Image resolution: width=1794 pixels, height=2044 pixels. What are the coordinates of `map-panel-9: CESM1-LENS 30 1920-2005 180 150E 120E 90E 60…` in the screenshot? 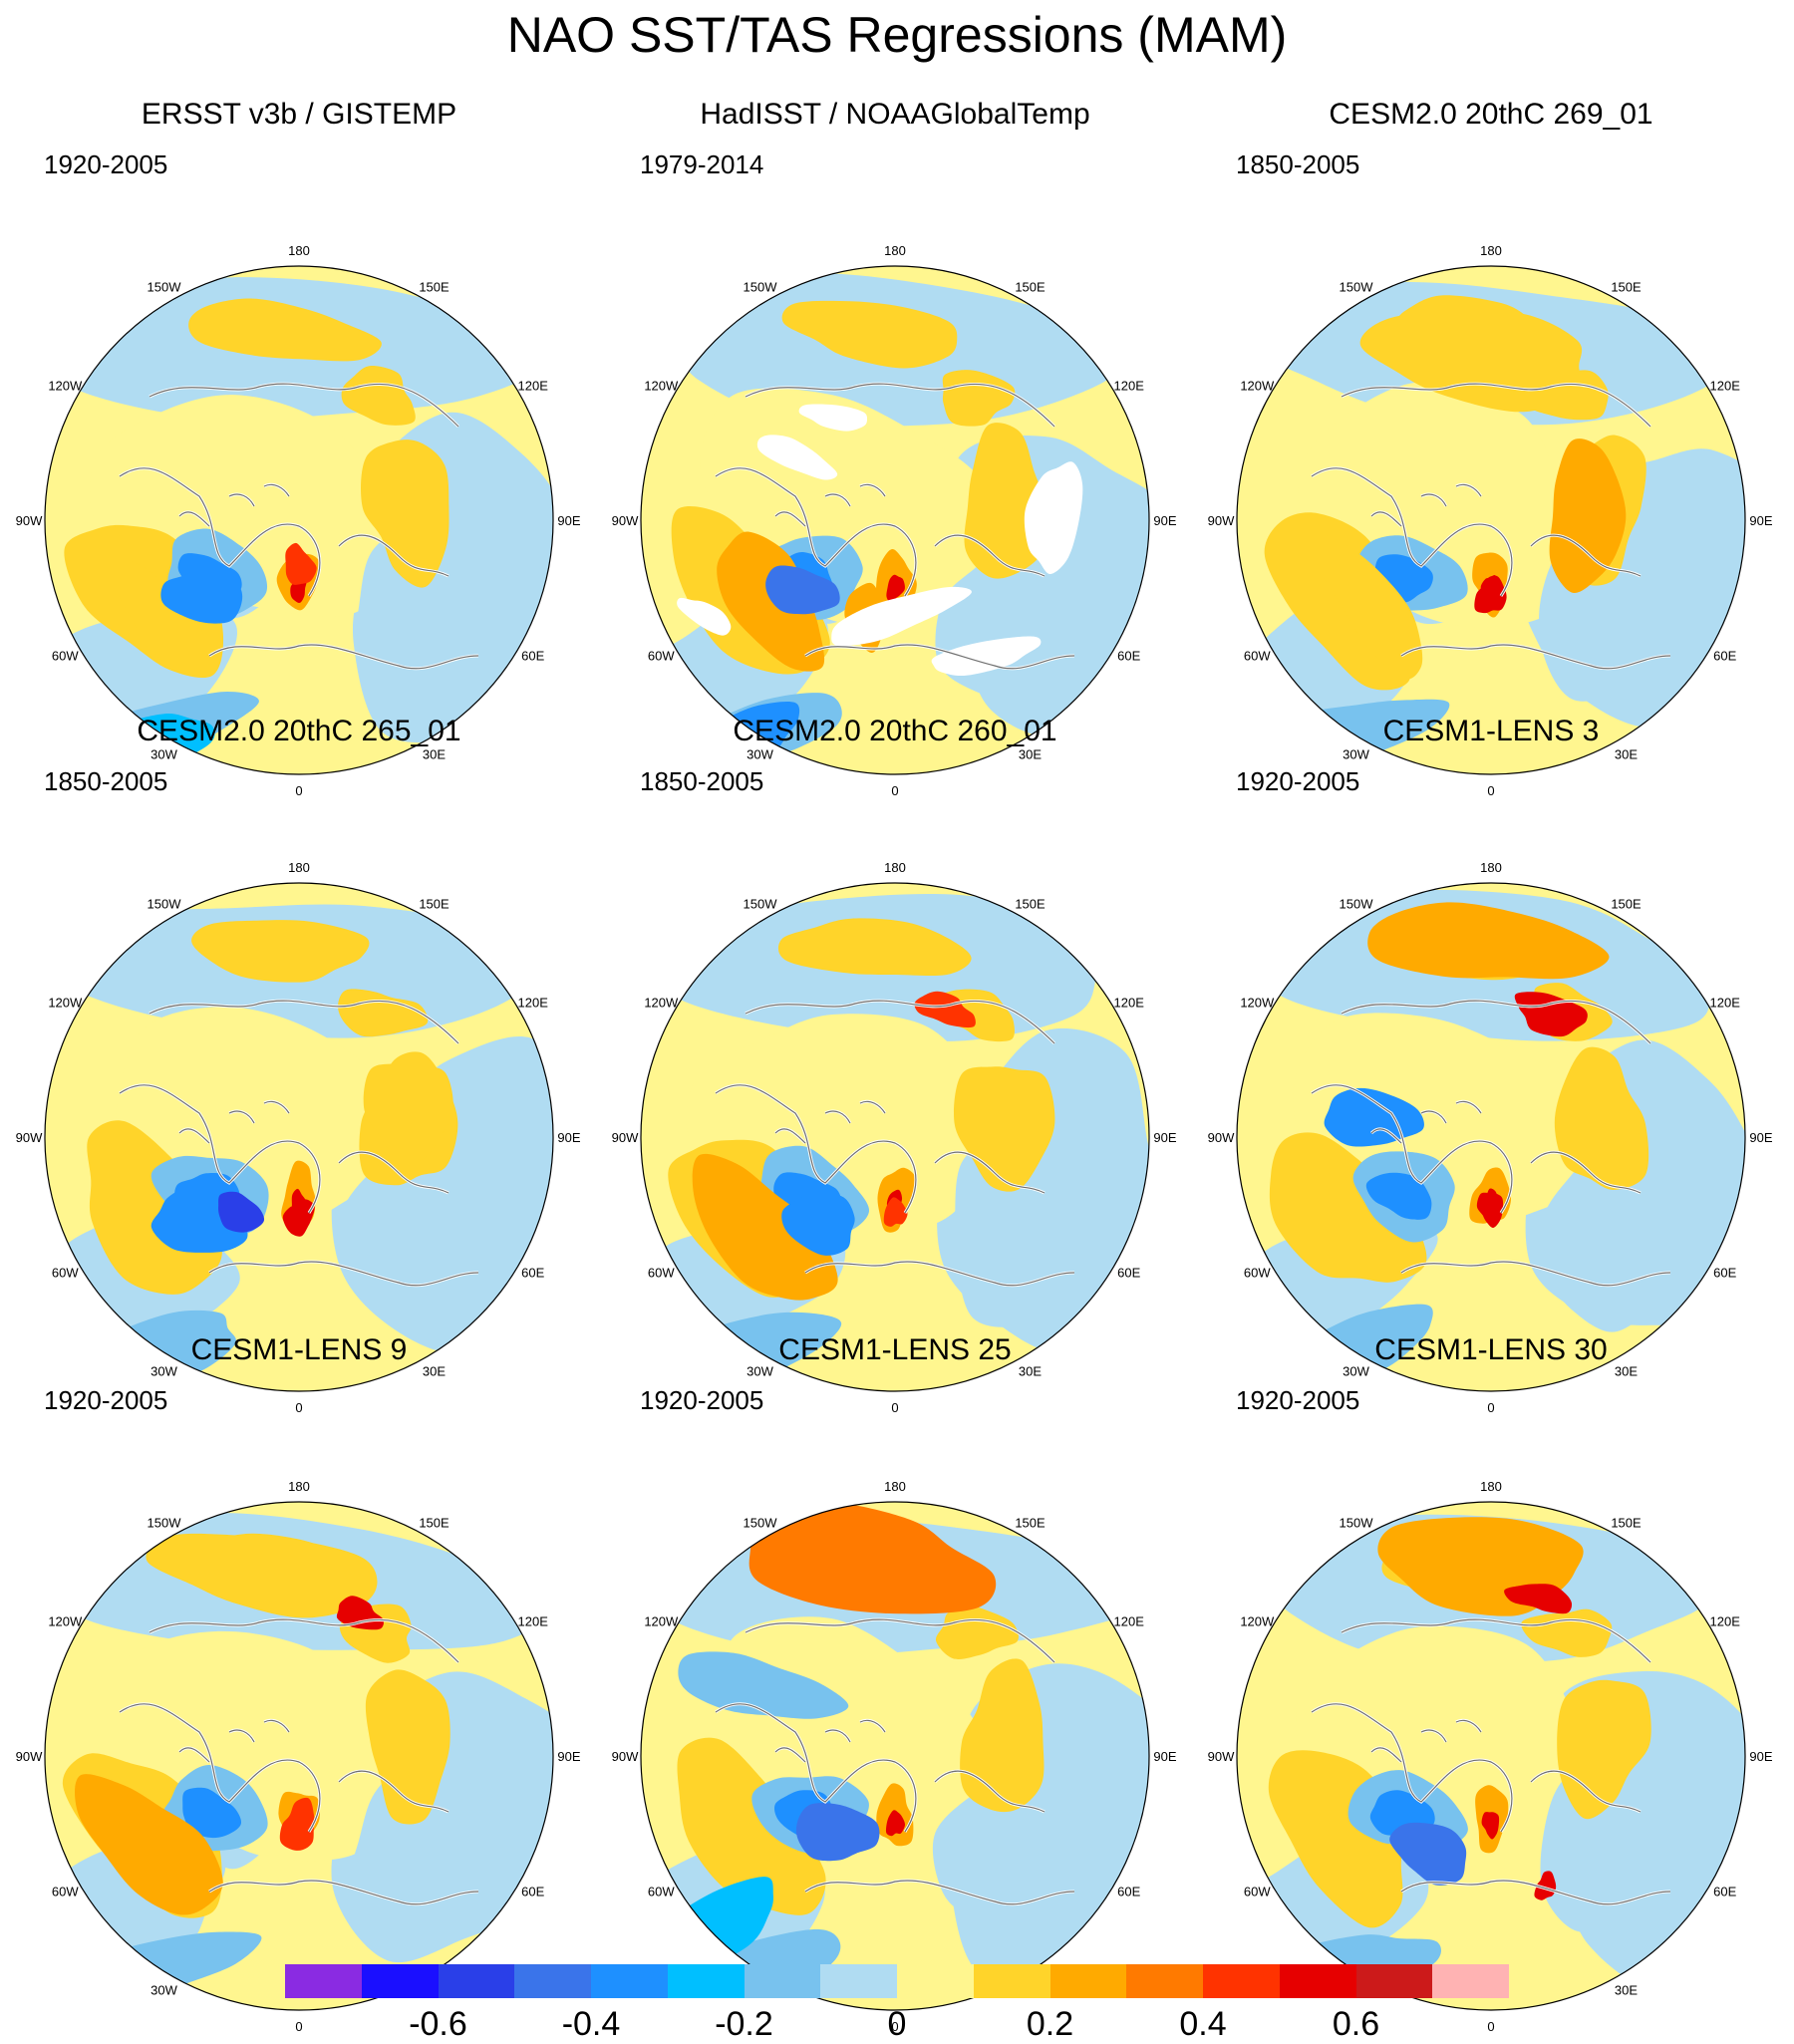 It's located at (1491, 1683).